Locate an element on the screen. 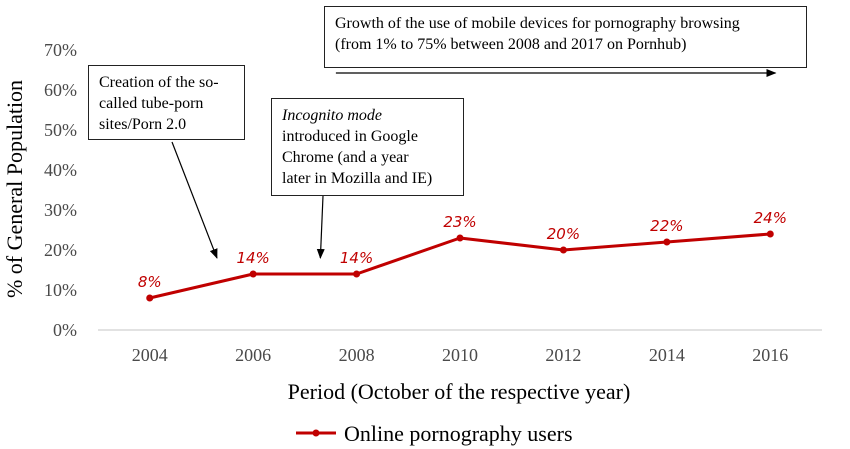  data-label: 8% is located at coordinates (150, 282).